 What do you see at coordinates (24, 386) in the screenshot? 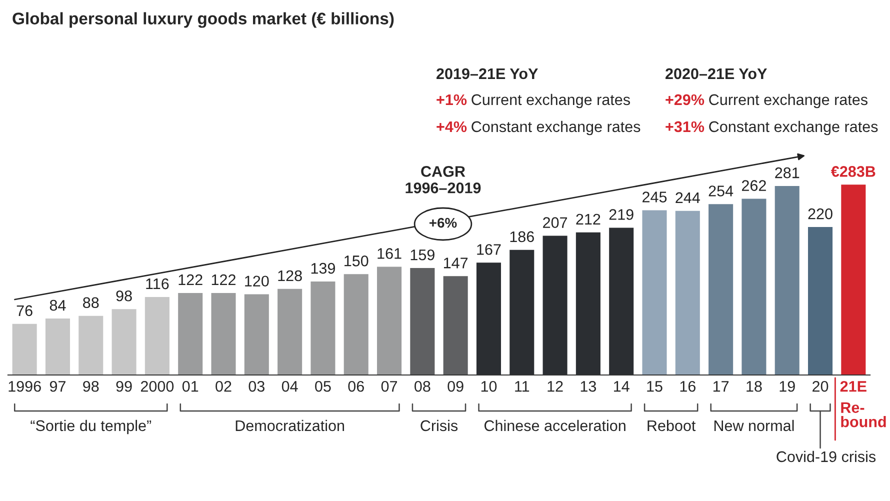
I see `x-tick-label: 1996` at bounding box center [24, 386].